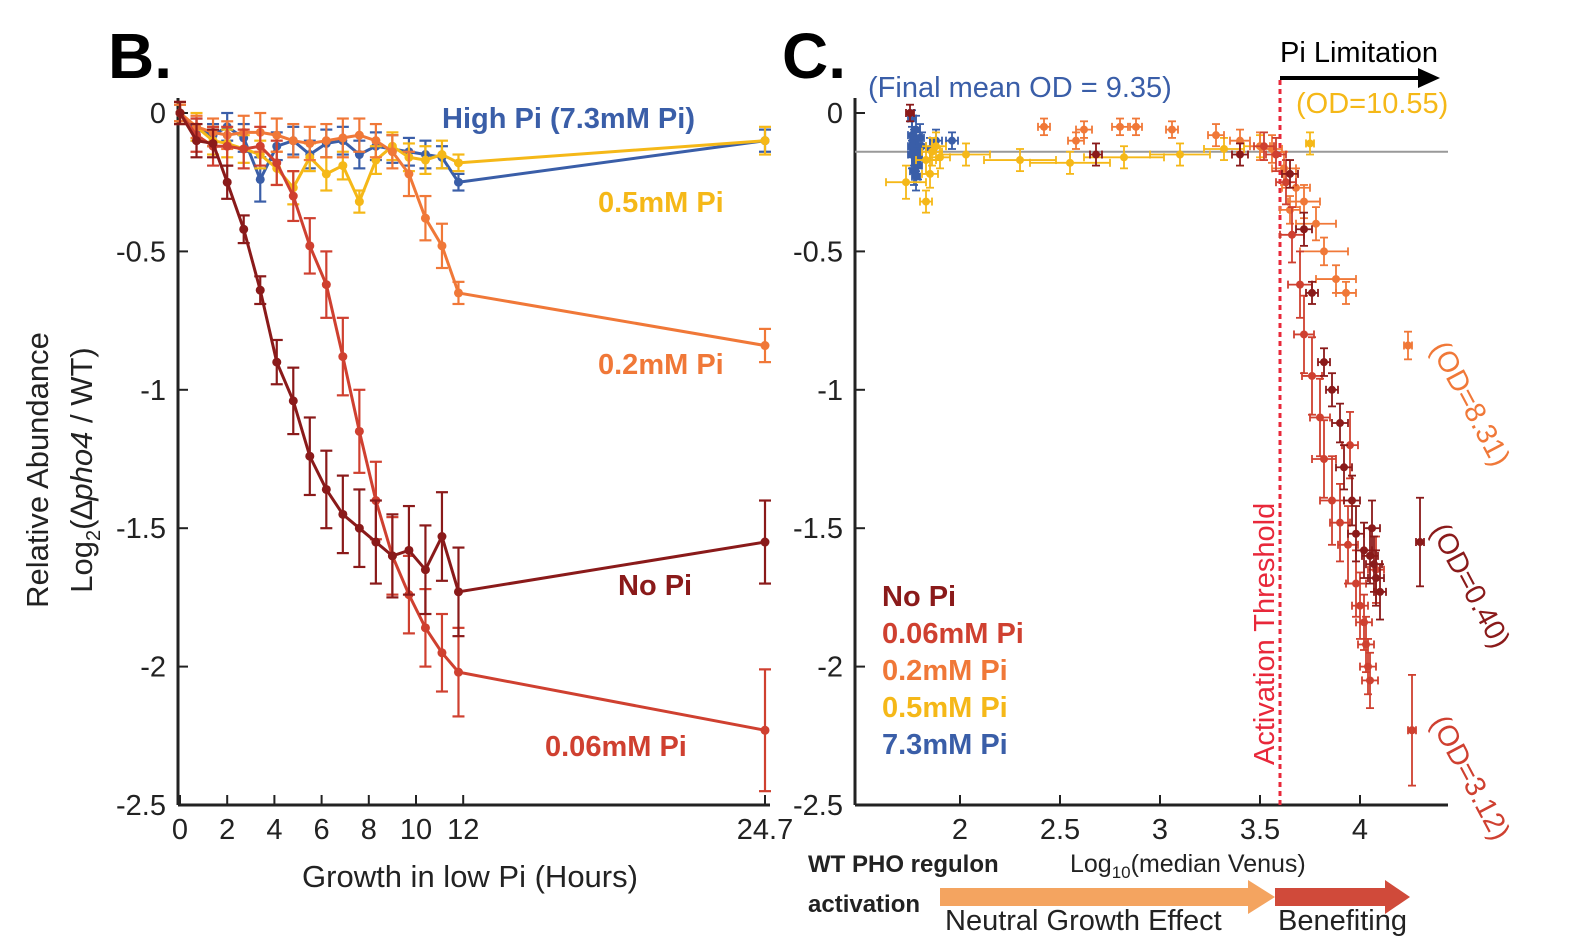  I want to click on legend-006mm: 0.06mM Pi, so click(953, 634).